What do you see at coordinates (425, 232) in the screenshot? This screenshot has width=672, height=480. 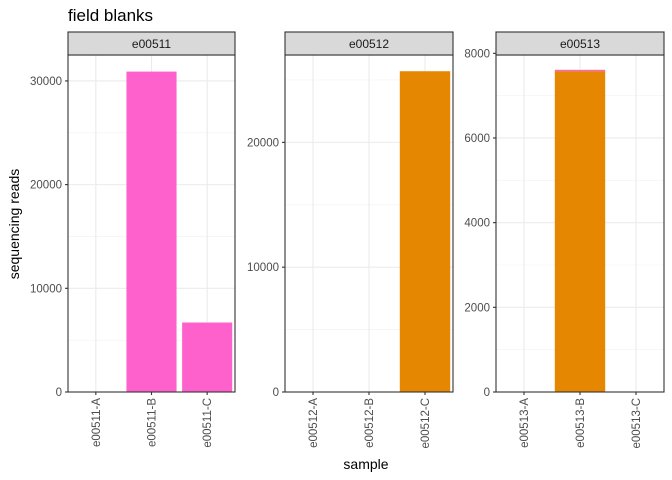 I see `bar-e00512-C` at bounding box center [425, 232].